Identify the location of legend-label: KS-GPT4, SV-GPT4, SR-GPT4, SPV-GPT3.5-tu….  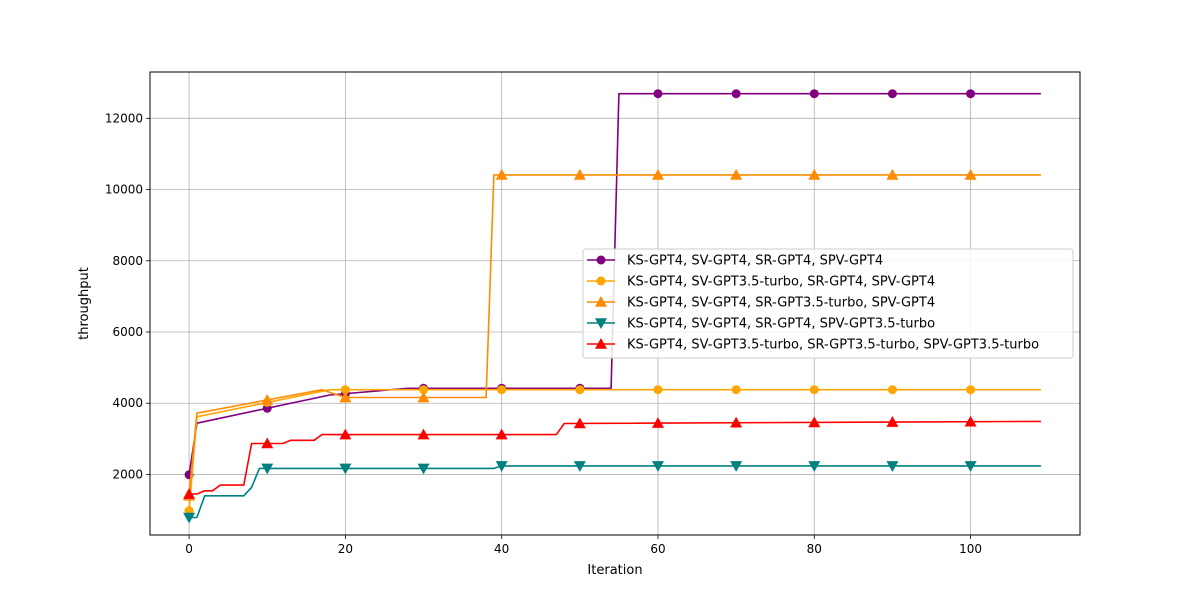
(781, 324).